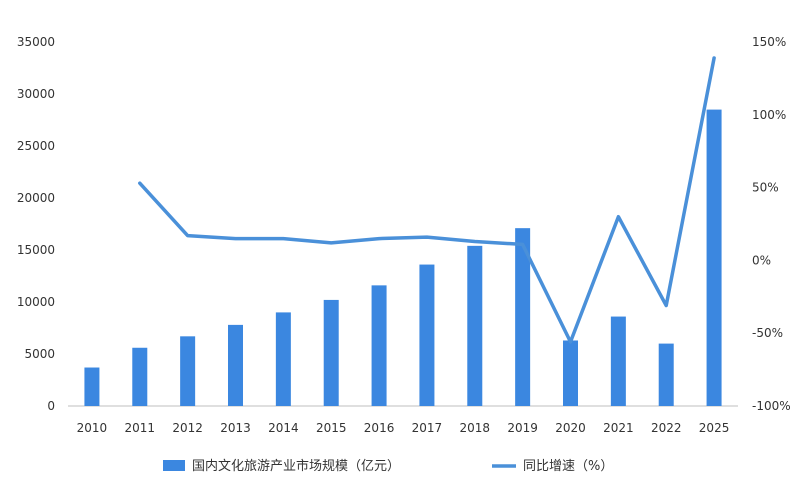 This screenshot has width=800, height=502. Describe the element at coordinates (187, 428) in the screenshot. I see `x-tick-label: 2012` at that location.